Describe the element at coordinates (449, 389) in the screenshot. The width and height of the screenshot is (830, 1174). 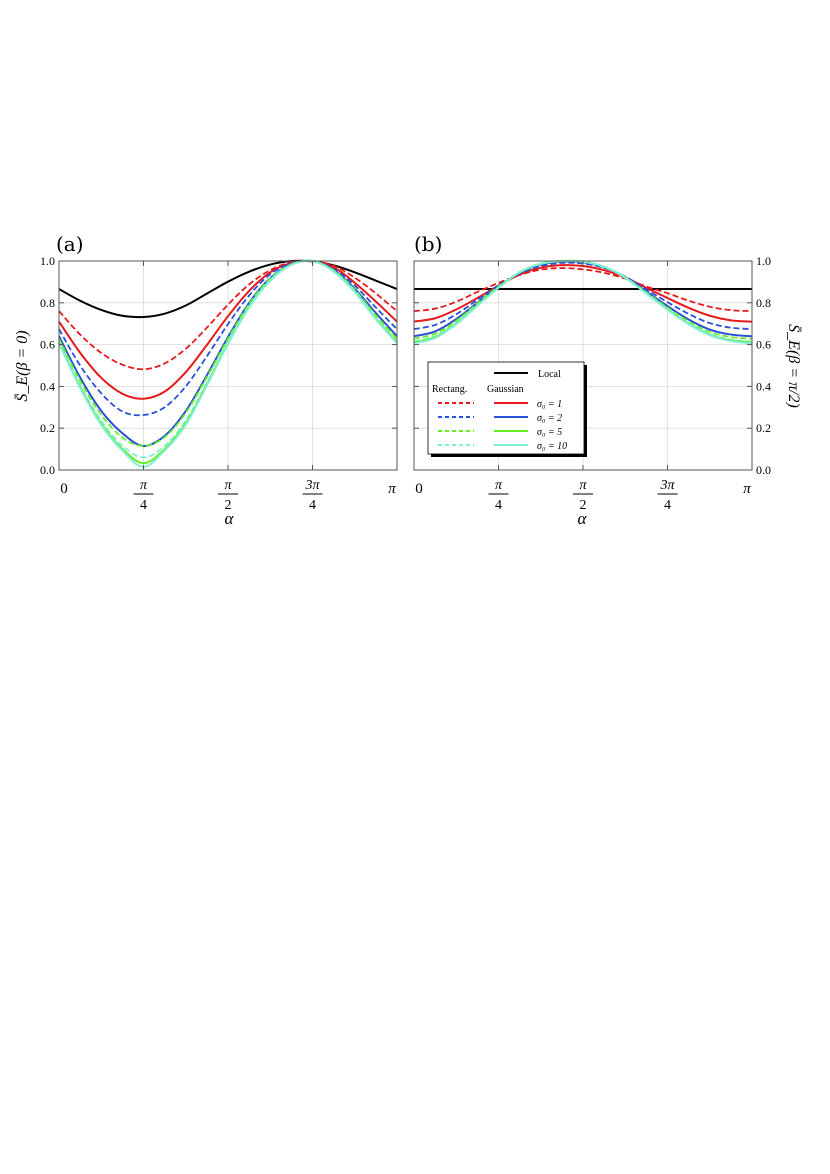
I see `legend-header-rect: Rectang.` at that location.